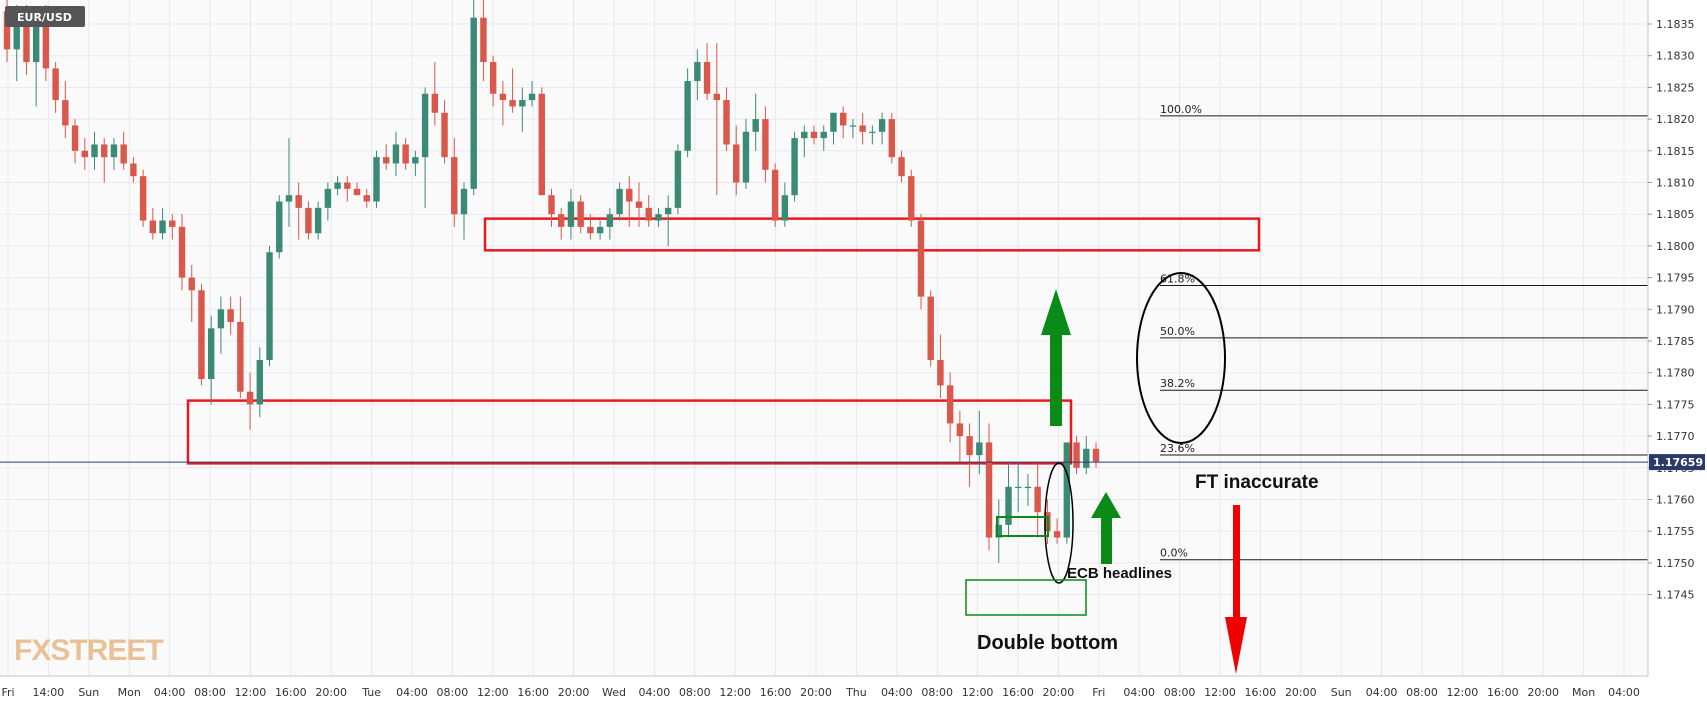 This screenshot has height=703, width=1707. What do you see at coordinates (1236, 589) in the screenshot?
I see `red-down-arrow` at bounding box center [1236, 589].